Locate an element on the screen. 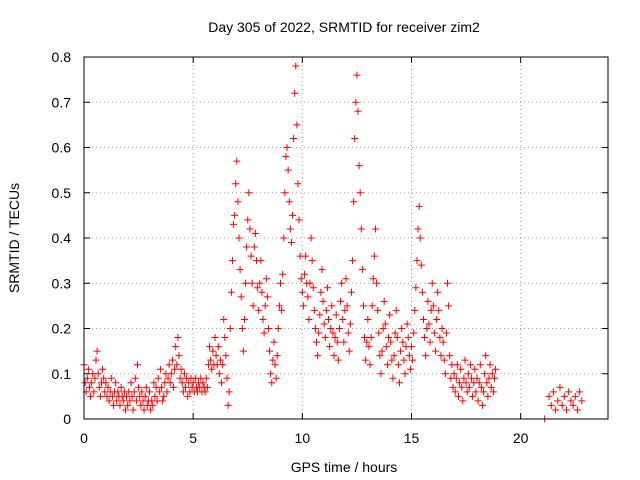 The image size is (640, 480). x-tick-label: 0 is located at coordinates (84, 438).